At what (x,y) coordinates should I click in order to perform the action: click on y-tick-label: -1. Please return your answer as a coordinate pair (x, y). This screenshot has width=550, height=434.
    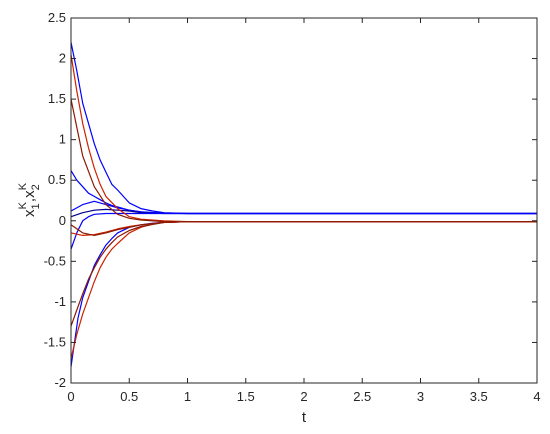
    Looking at the image, I should click on (60, 301).